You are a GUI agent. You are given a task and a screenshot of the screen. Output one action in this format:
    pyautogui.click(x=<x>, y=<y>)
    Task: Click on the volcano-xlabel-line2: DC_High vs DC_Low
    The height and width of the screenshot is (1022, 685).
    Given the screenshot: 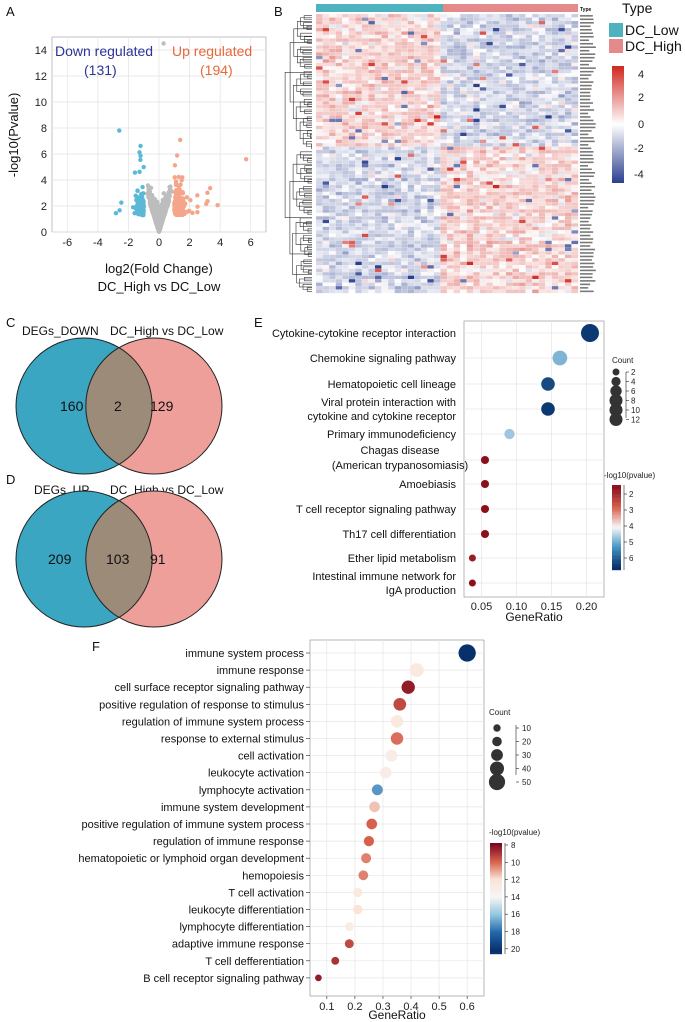 What is the action you would take?
    pyautogui.click(x=159, y=286)
    